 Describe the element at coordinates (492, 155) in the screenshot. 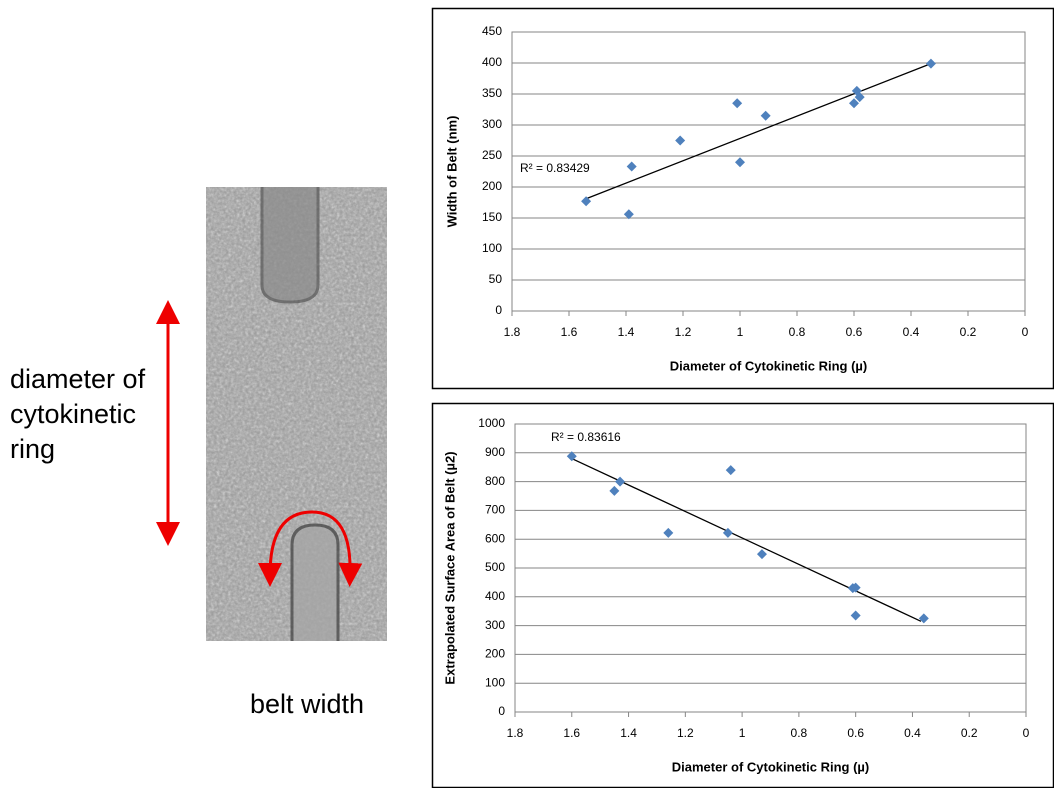

I see `y-tick-label: 250` at that location.